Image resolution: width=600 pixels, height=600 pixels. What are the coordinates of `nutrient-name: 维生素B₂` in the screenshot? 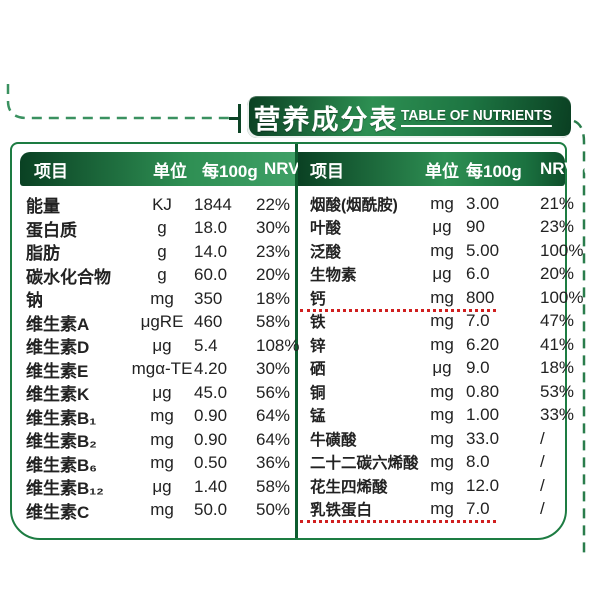 It's located at (61, 441).